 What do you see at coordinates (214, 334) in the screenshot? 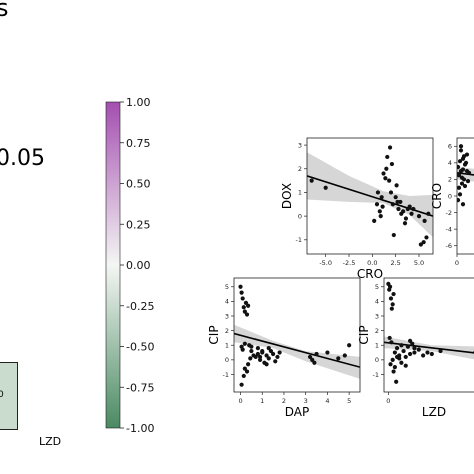
I see `y-axis-label: CIP` at bounding box center [214, 334].